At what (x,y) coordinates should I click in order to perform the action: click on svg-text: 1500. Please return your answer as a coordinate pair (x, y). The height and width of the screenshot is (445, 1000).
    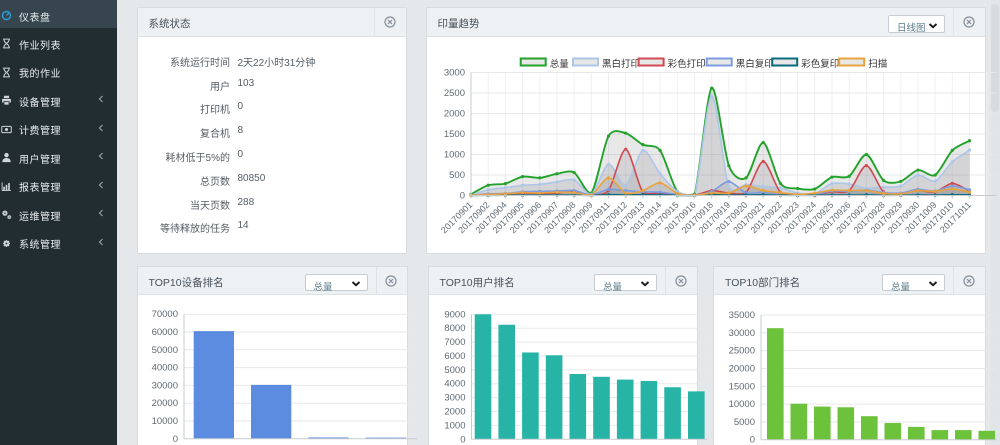
    Looking at the image, I should click on (453, 134).